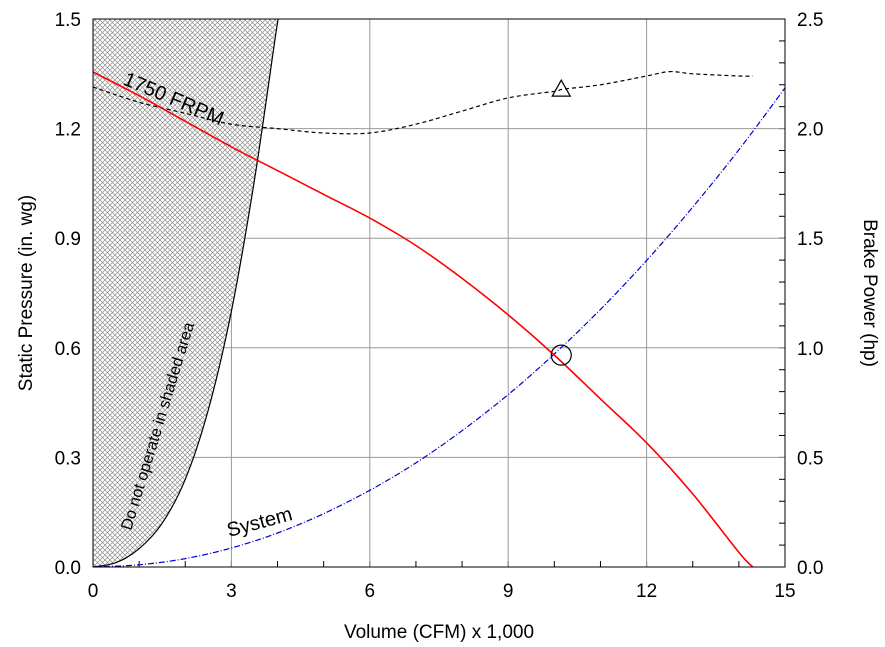  Describe the element at coordinates (370, 591) in the screenshot. I see `x-tick-label: 6` at that location.